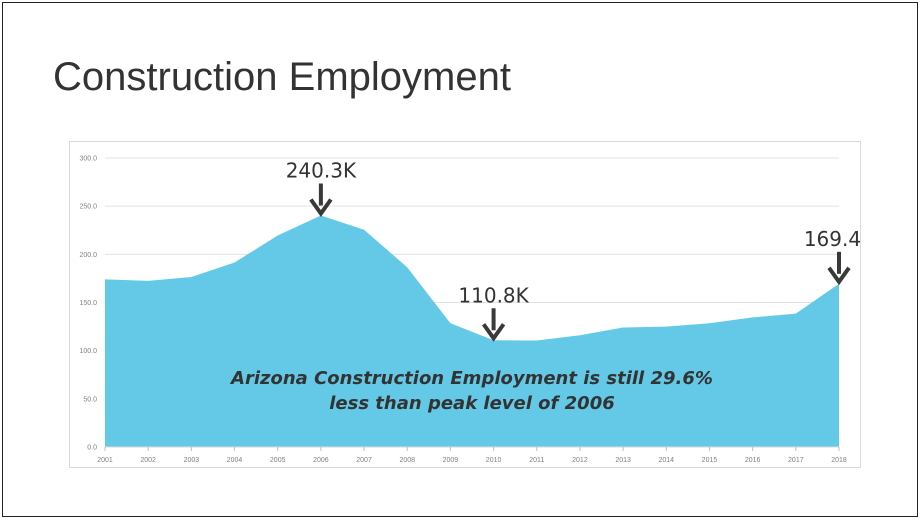 This screenshot has height=521, width=922. What do you see at coordinates (192, 460) in the screenshot?
I see `x-tick-label: 2003` at bounding box center [192, 460].